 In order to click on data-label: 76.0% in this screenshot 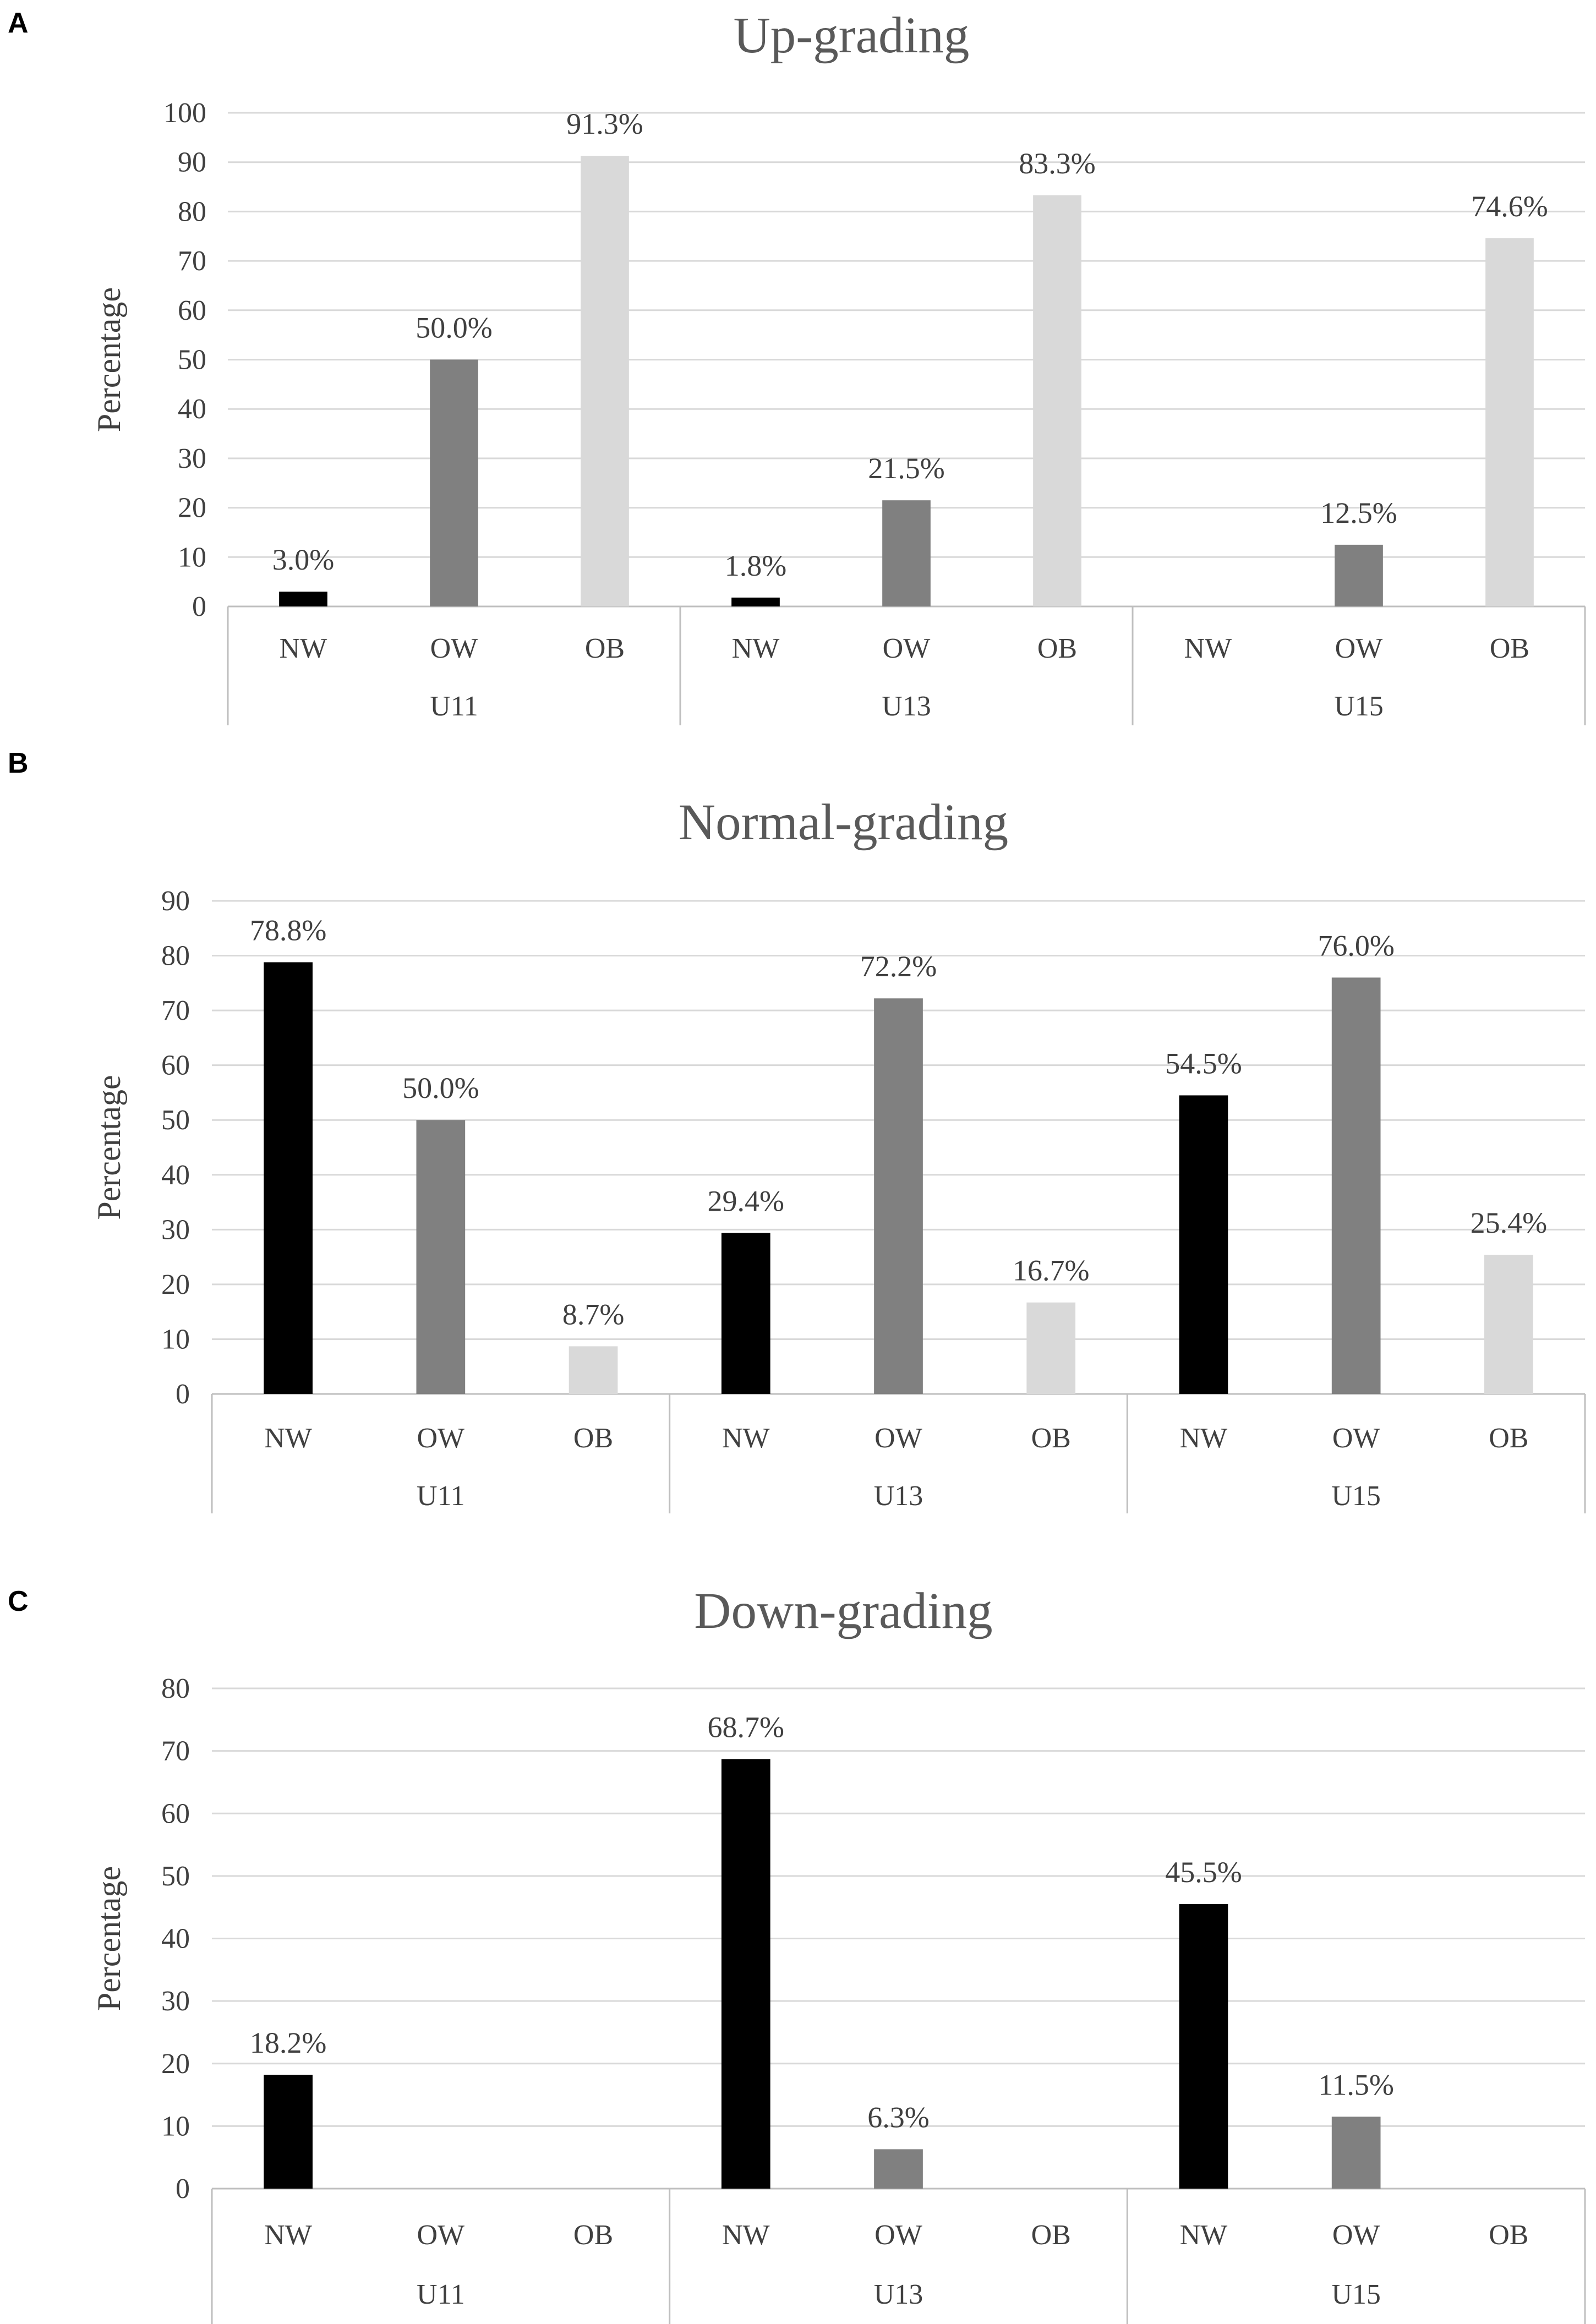, I will do `click(1356, 945)`.